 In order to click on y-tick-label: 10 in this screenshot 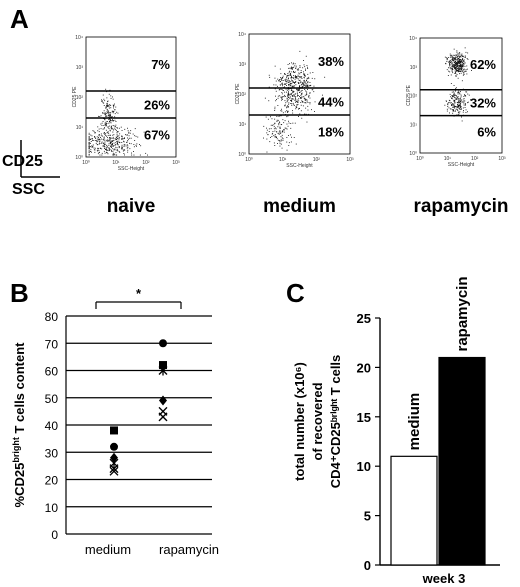, I will do `click(364, 466)`.